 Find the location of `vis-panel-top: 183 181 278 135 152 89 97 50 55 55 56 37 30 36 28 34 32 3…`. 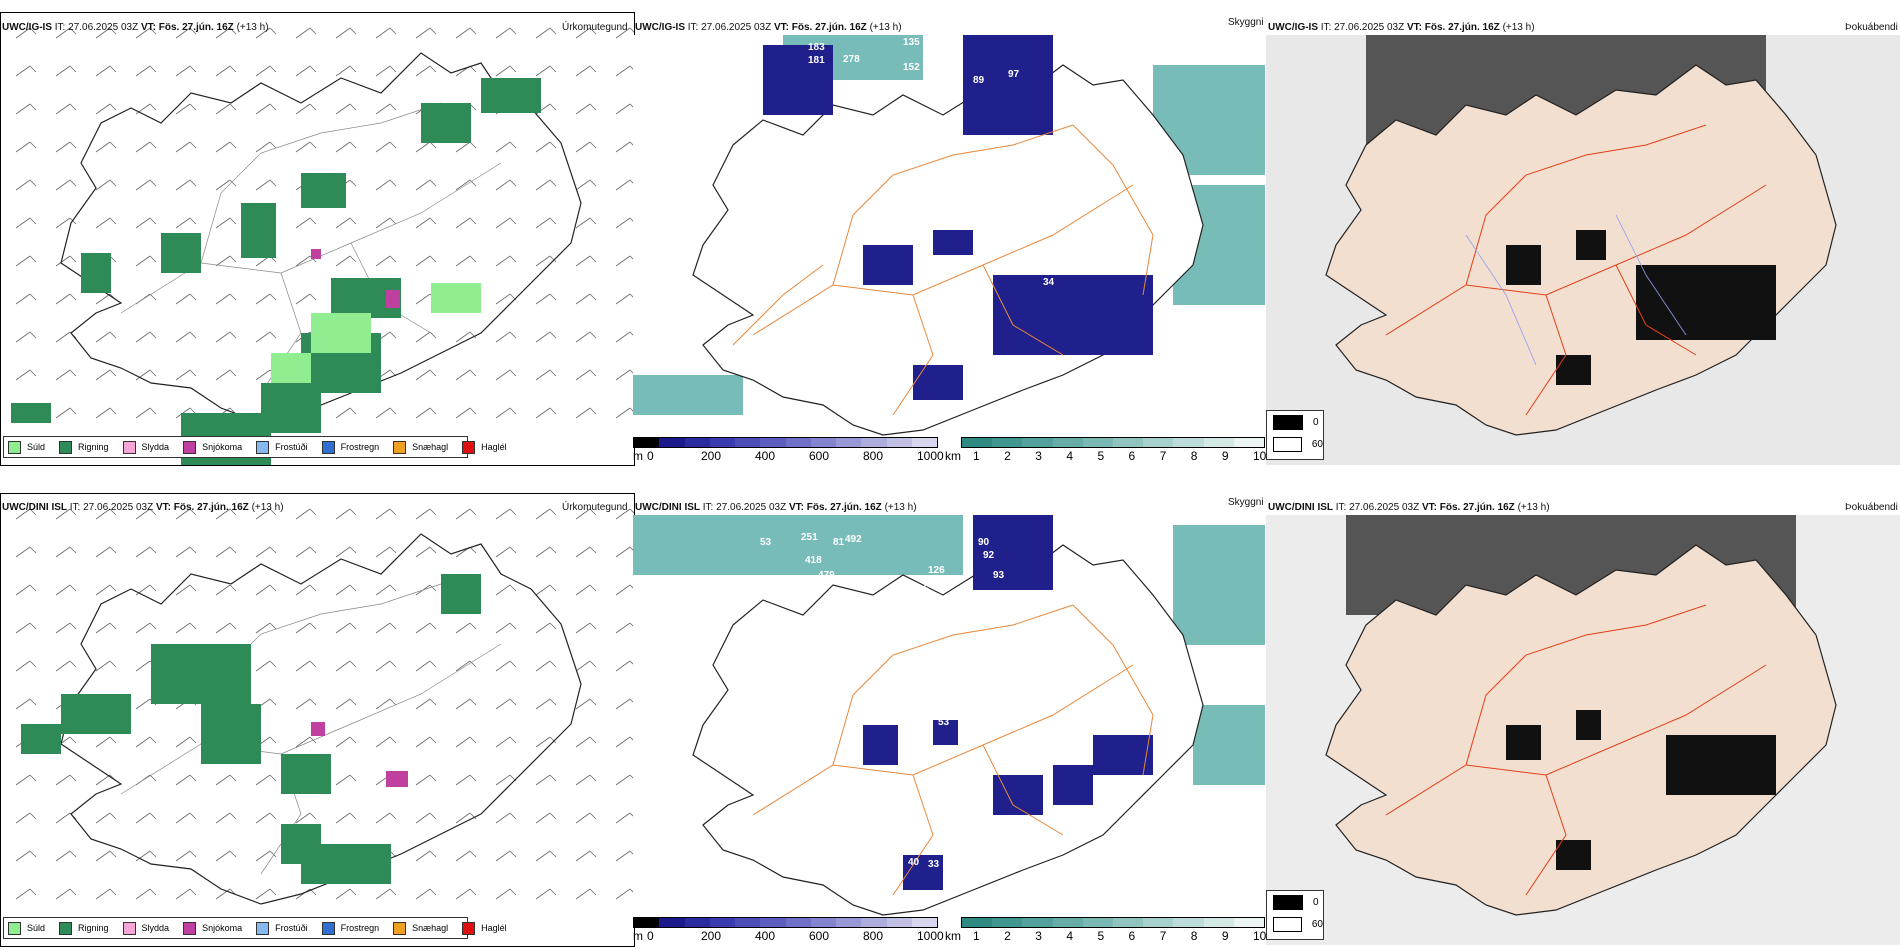

vis-panel-top: 183 181 278 135 152 89 97 50 55 55 56 37 30 36 28 34 32 3… is located at coordinates (949, 240).